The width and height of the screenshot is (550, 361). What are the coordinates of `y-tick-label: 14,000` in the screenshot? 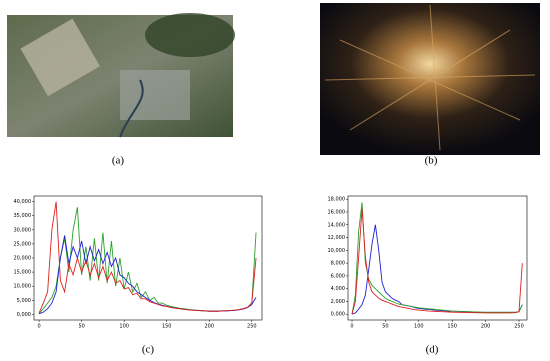 It's located at (337, 225).